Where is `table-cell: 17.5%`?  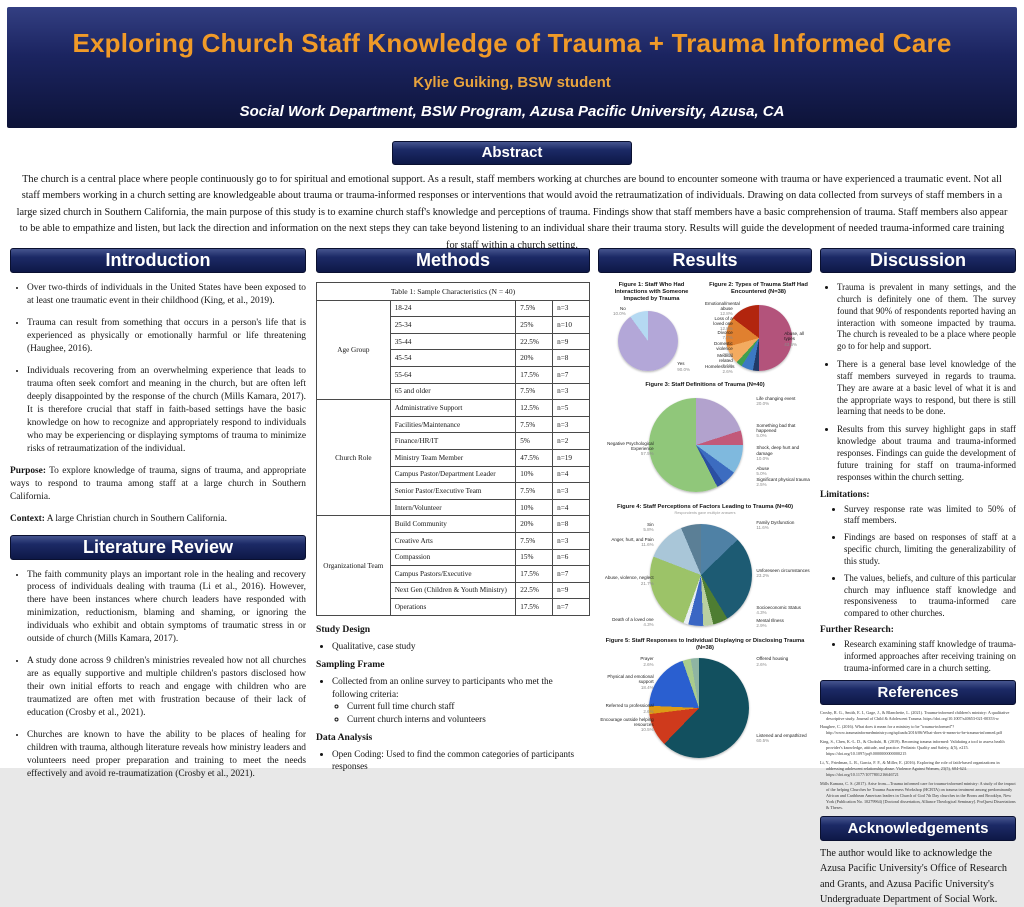 table-cell: 17.5% is located at coordinates (534, 607).